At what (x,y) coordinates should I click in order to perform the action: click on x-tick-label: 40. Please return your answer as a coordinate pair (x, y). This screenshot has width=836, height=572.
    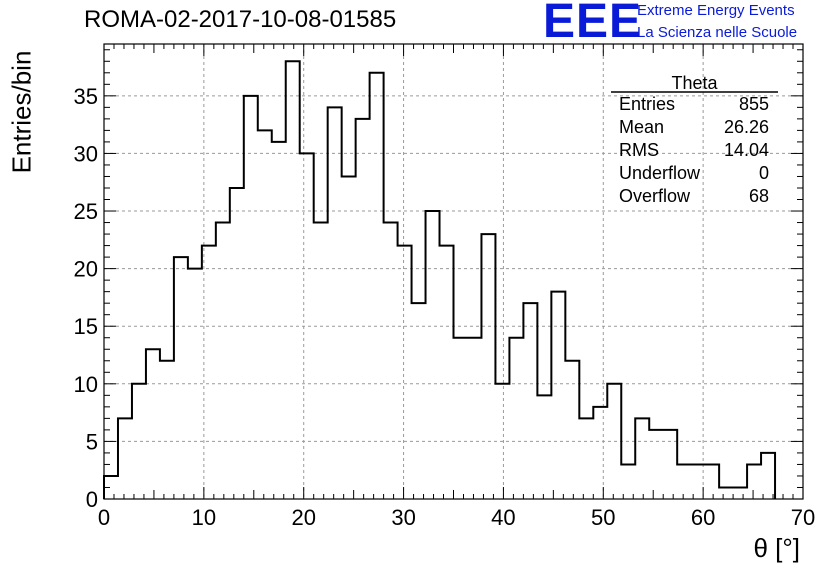
    Looking at the image, I should click on (503, 517).